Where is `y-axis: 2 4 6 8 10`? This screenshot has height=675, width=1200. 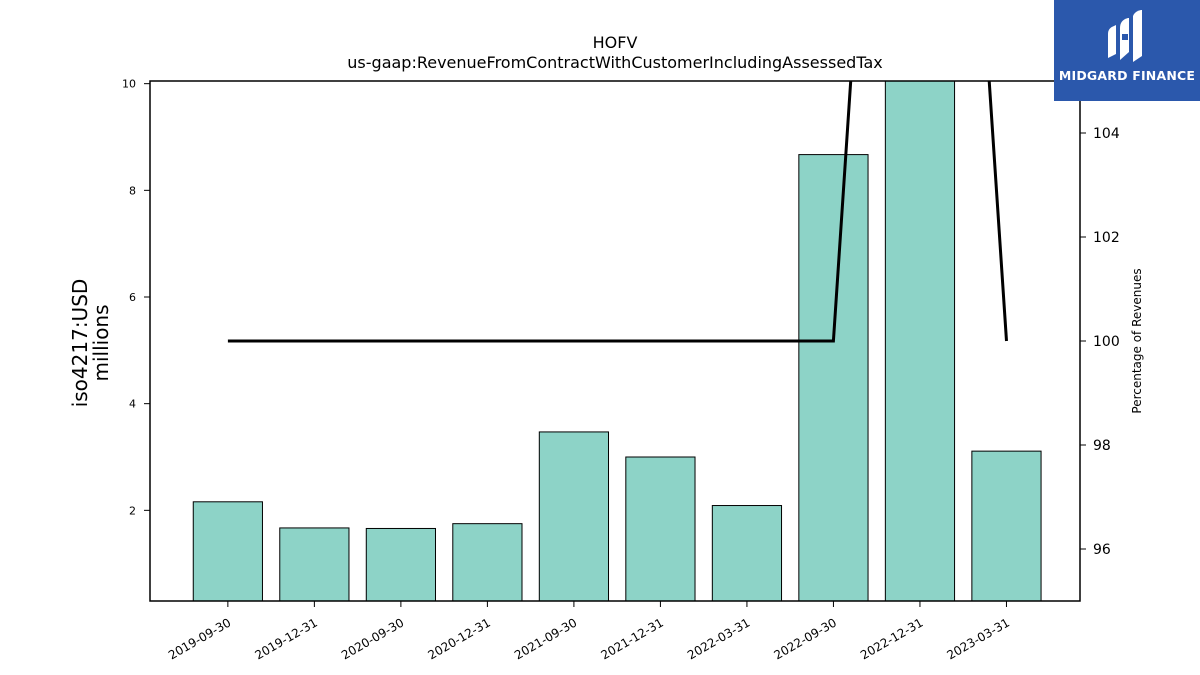
y-axis: 2 4 6 8 10 is located at coordinates (136, 297).